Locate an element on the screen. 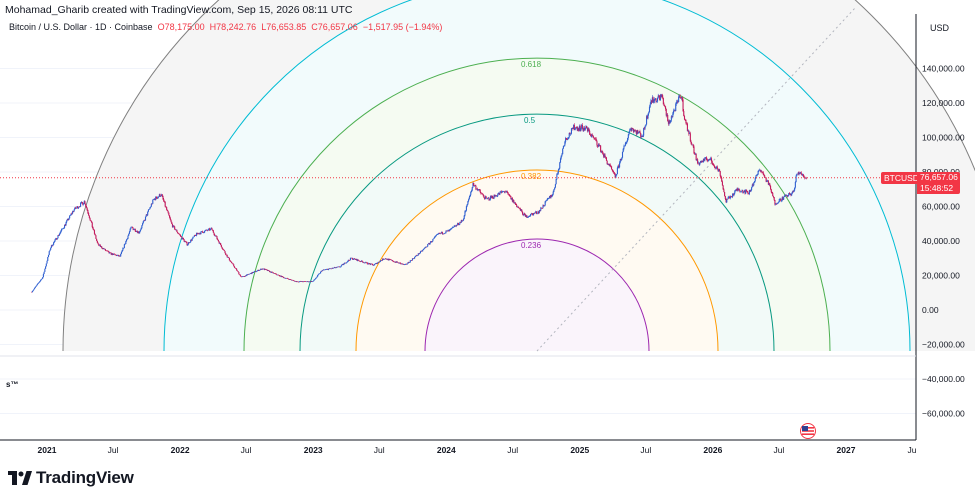 This screenshot has height=499, width=975. currency-label: USD is located at coordinates (940, 28).